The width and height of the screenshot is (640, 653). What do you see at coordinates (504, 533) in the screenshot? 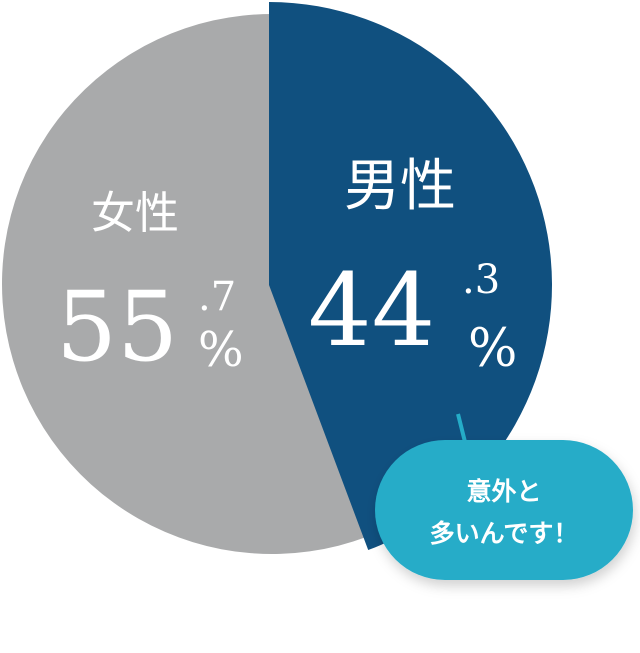
I see `callout-line-2: 多いんです！` at bounding box center [504, 533].